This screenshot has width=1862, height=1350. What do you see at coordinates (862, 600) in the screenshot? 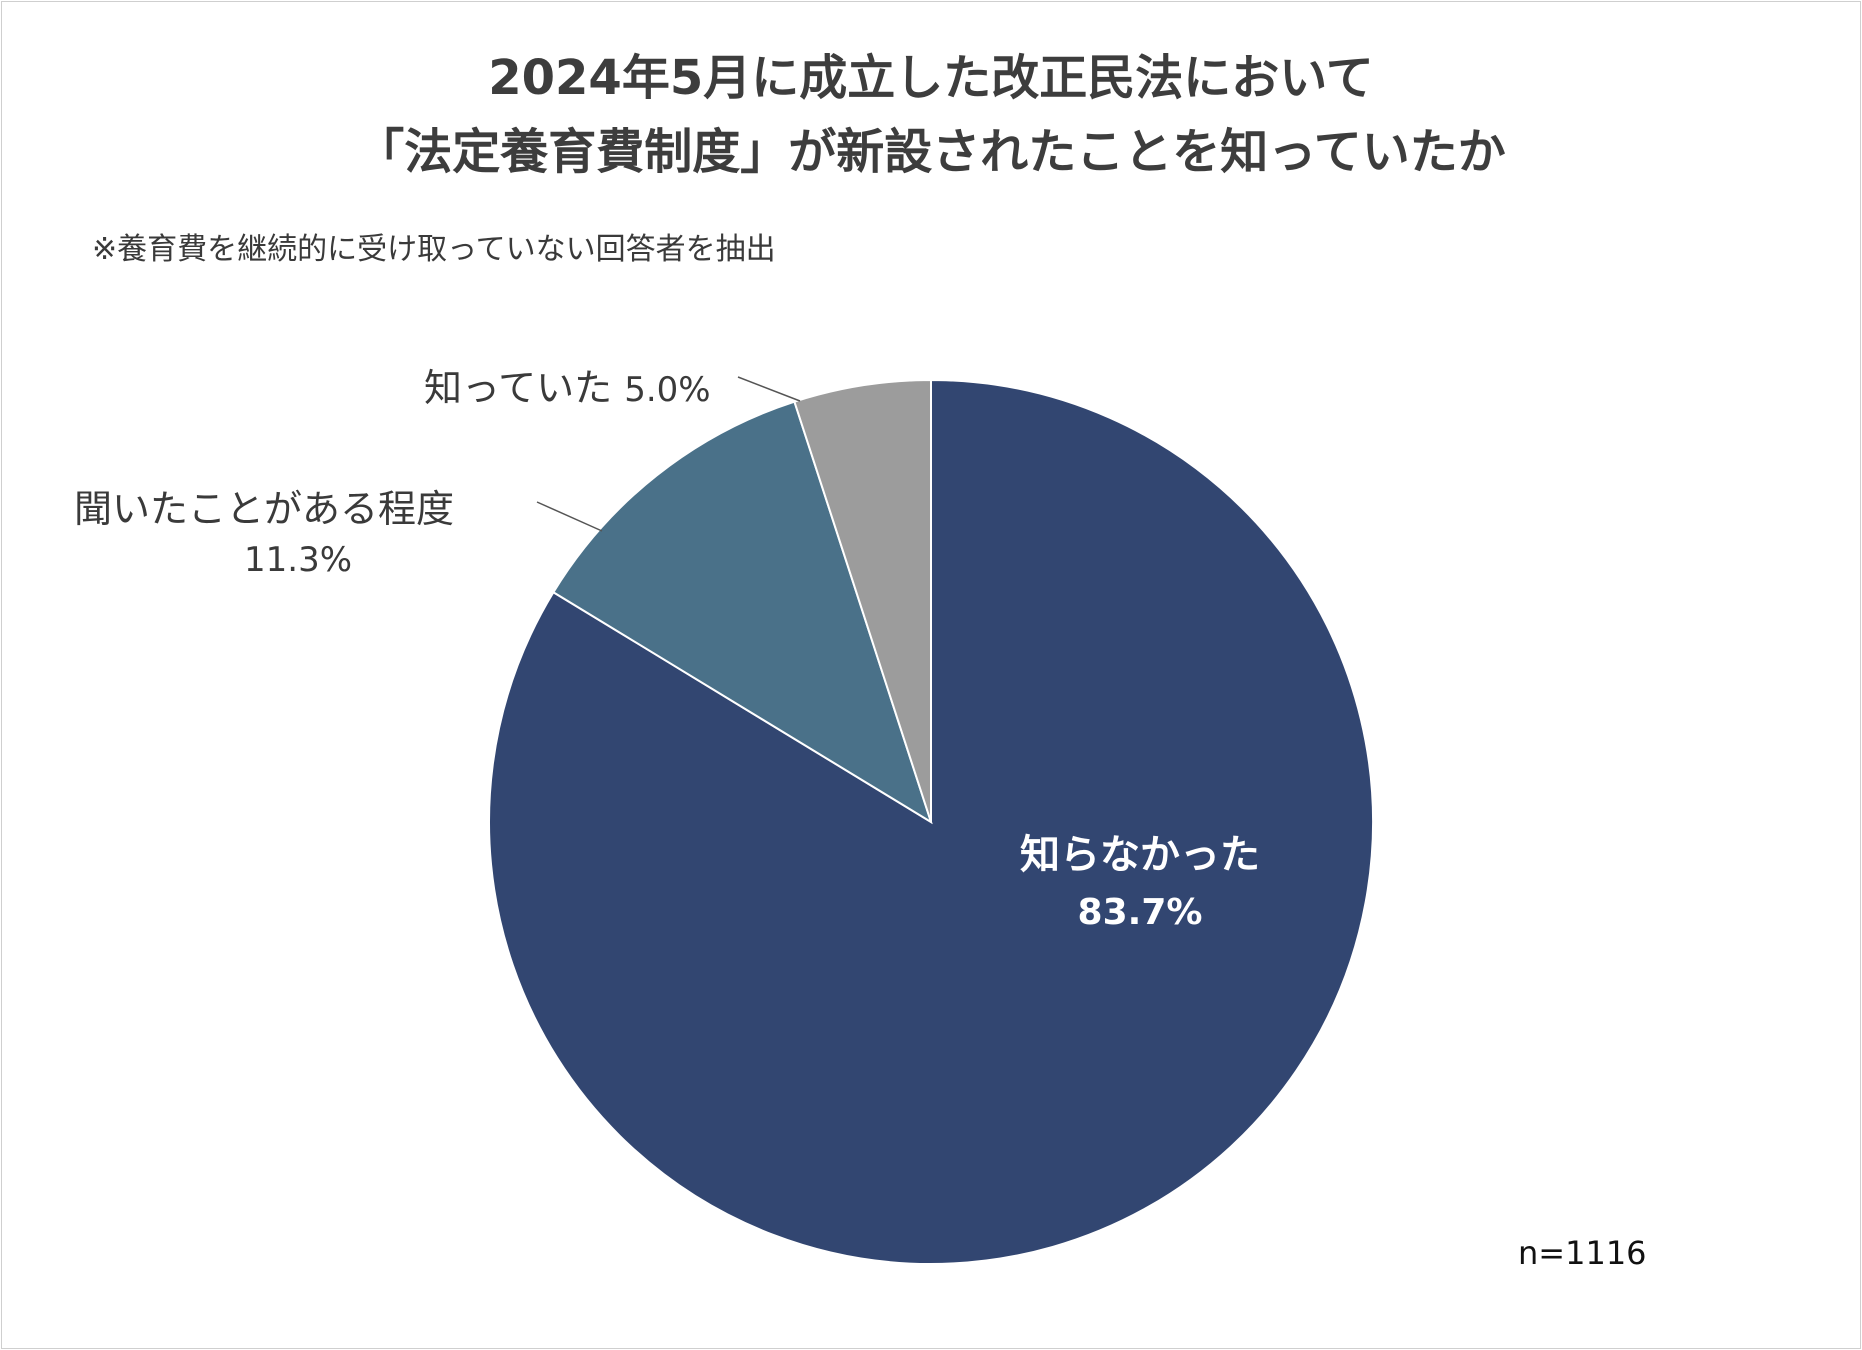
I see `slice-knew` at bounding box center [862, 600].